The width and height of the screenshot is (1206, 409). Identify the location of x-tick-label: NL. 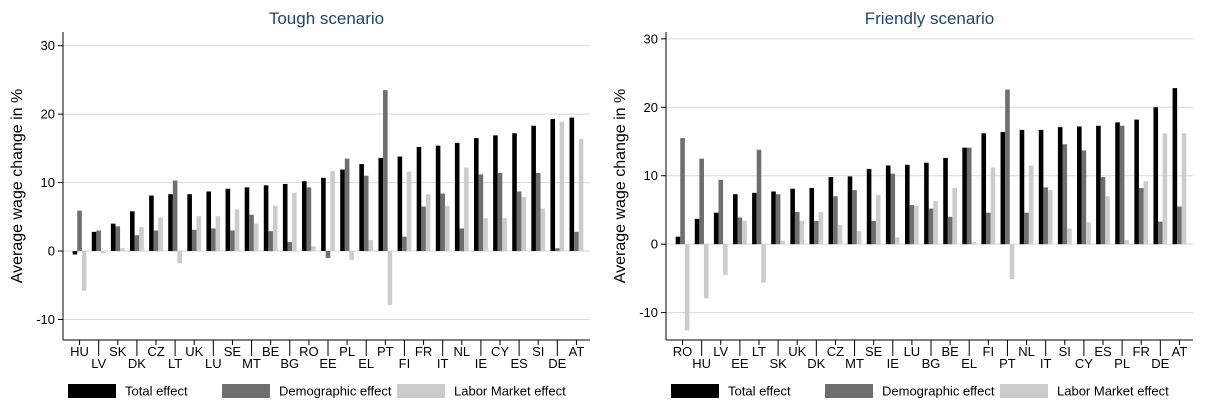
(1026, 351).